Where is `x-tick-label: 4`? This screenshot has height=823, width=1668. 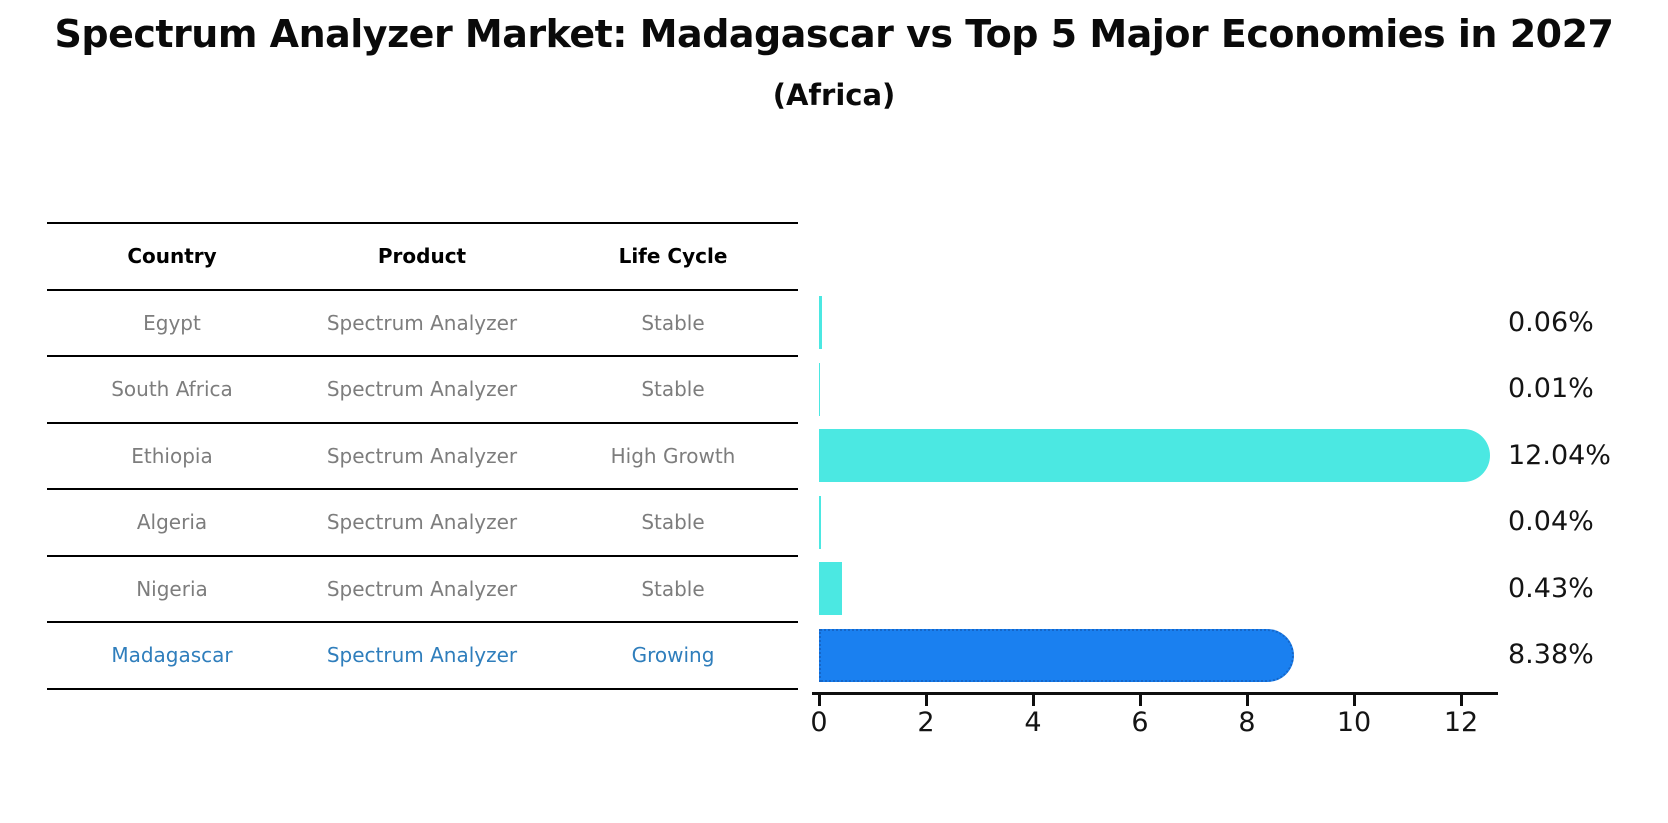
x-tick-label: 4 is located at coordinates (1033, 722).